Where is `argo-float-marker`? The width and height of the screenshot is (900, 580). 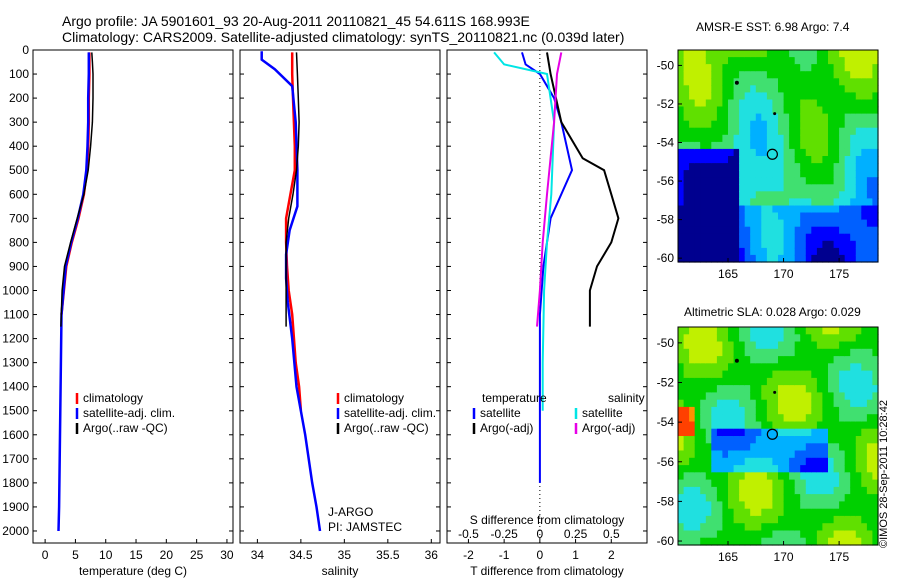
argo-float-marker is located at coordinates (772, 434).